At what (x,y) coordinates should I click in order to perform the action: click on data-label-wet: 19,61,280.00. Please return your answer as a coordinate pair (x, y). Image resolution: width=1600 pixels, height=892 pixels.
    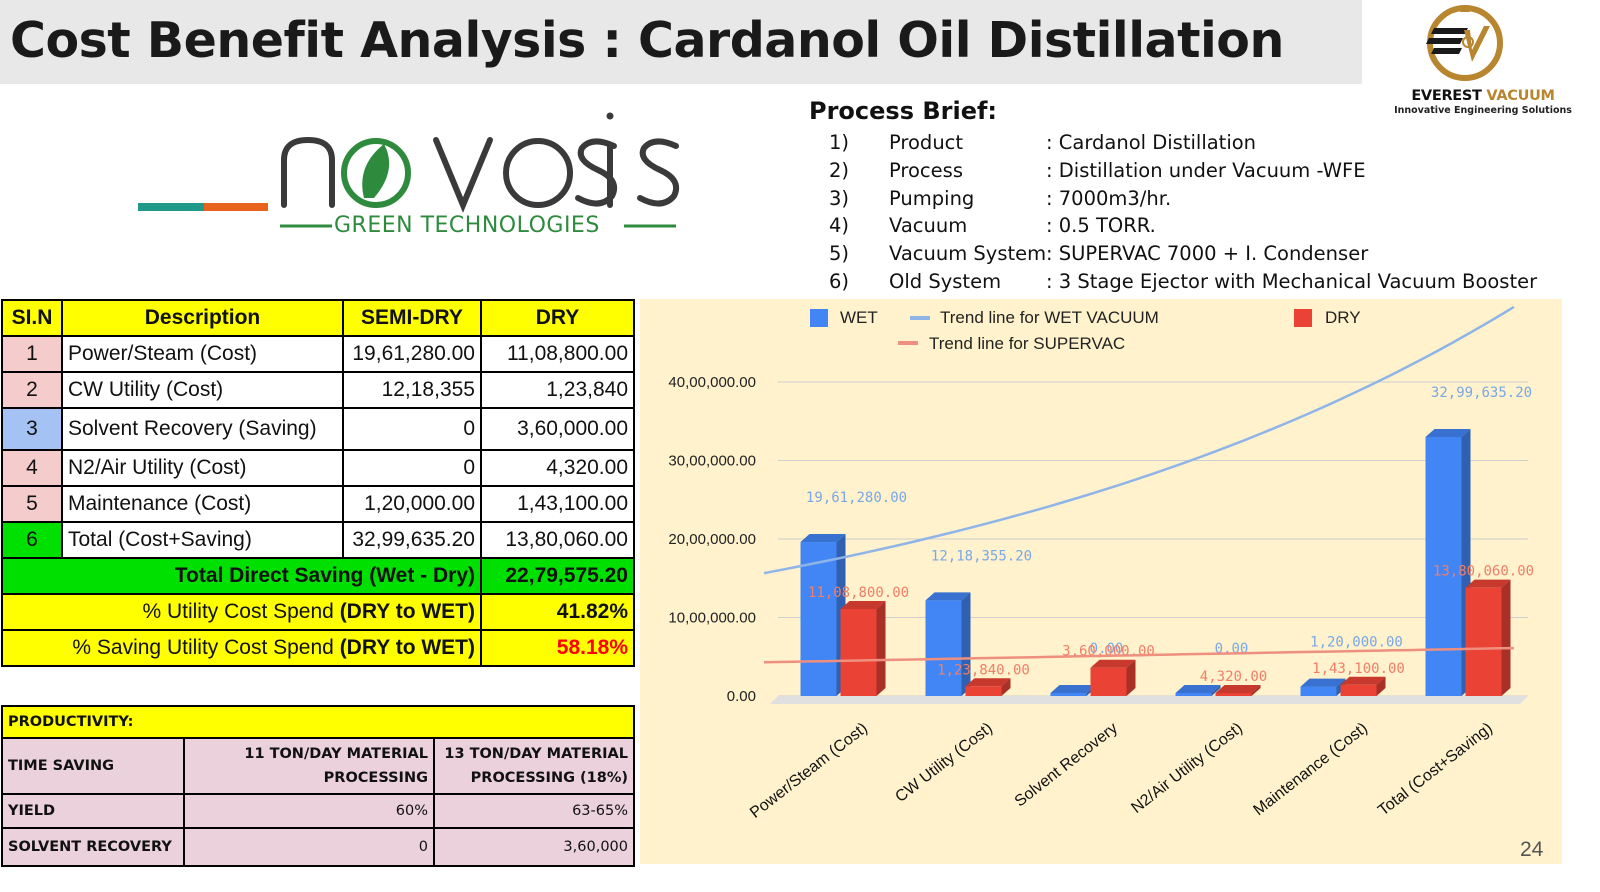
    Looking at the image, I should click on (856, 498).